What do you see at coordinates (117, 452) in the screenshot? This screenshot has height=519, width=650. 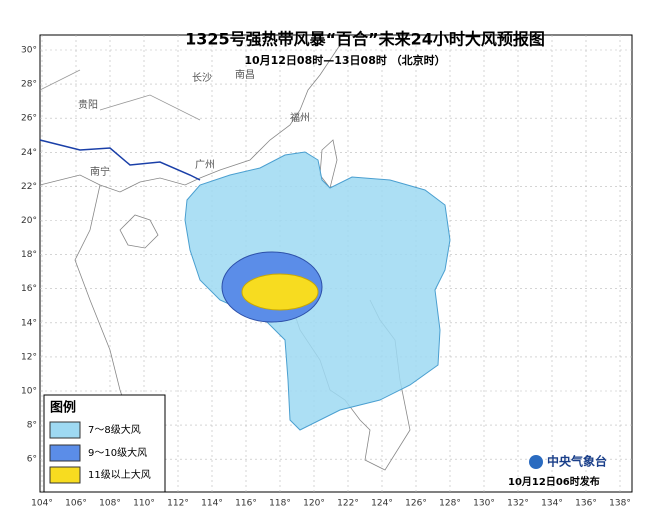 I see `legend-label: 9～10级大风` at bounding box center [117, 452].